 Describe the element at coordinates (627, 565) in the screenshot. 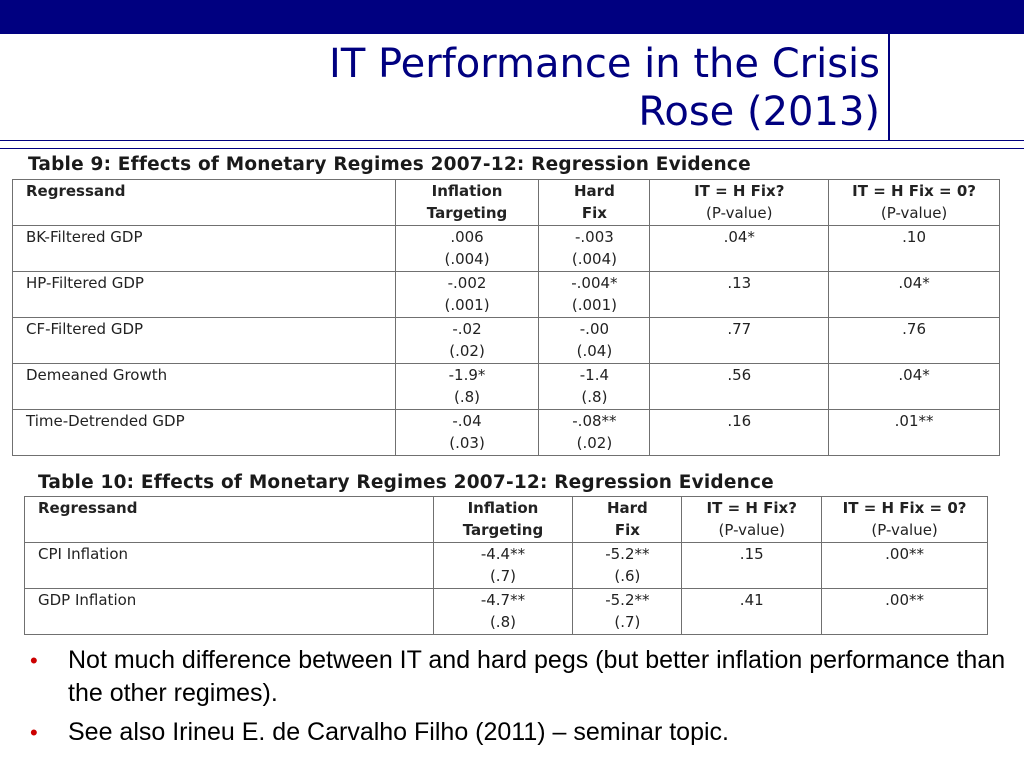

I see `hf-coef-cell: -5.2** (.6)` at that location.